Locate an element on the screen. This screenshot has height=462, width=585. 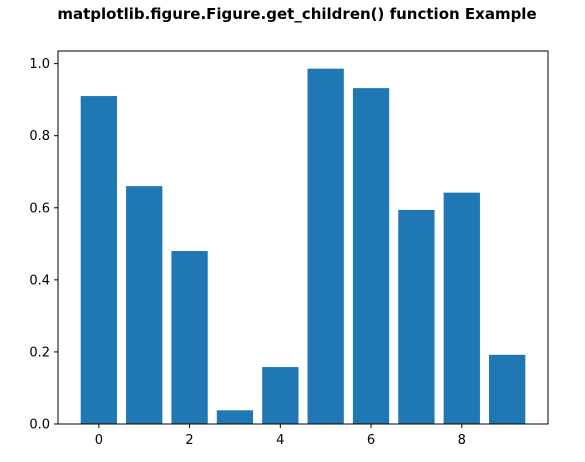
x-tick-label: 0 is located at coordinates (99, 440).